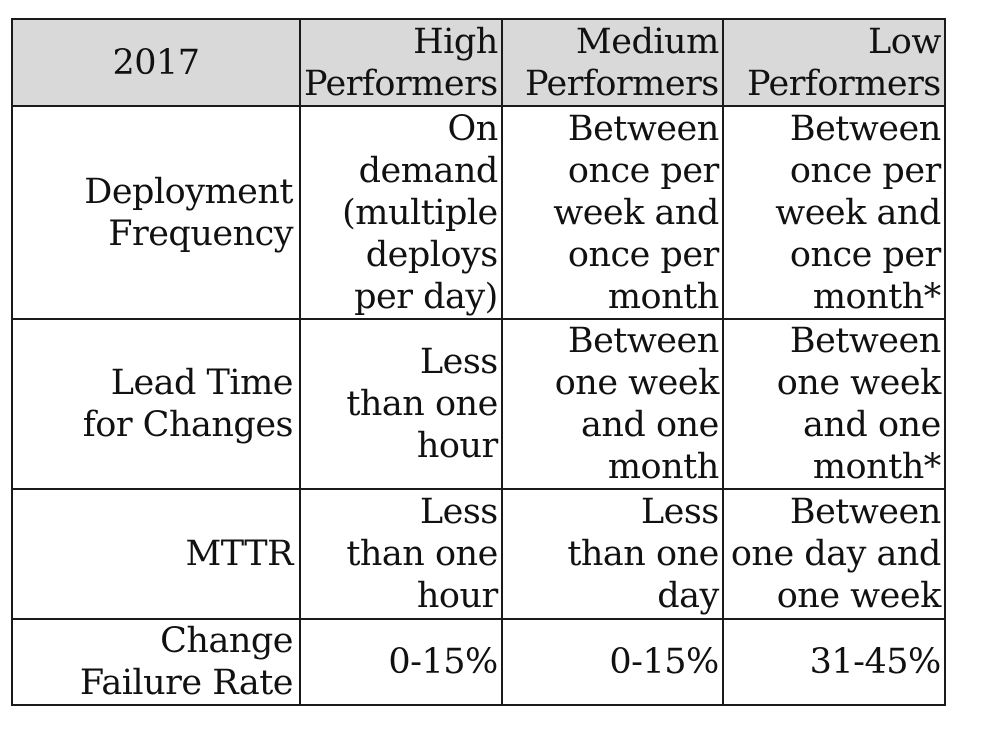  What do you see at coordinates (401, 404) in the screenshot?
I see `cell-leadtime-high: Less than one hour` at bounding box center [401, 404].